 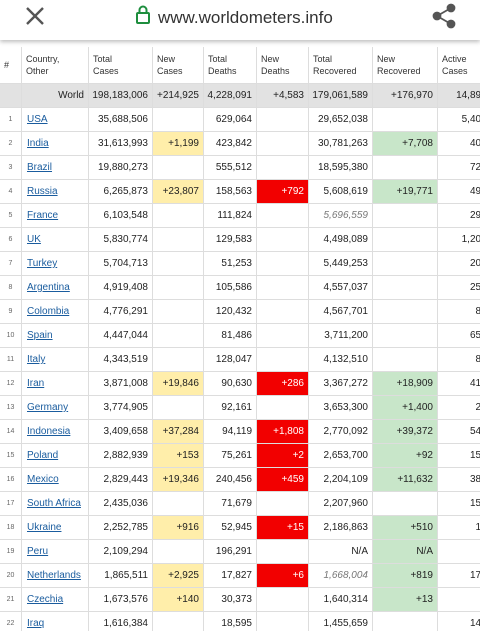 What do you see at coordinates (11, 408) in the screenshot?
I see `data-cell: 13` at bounding box center [11, 408].